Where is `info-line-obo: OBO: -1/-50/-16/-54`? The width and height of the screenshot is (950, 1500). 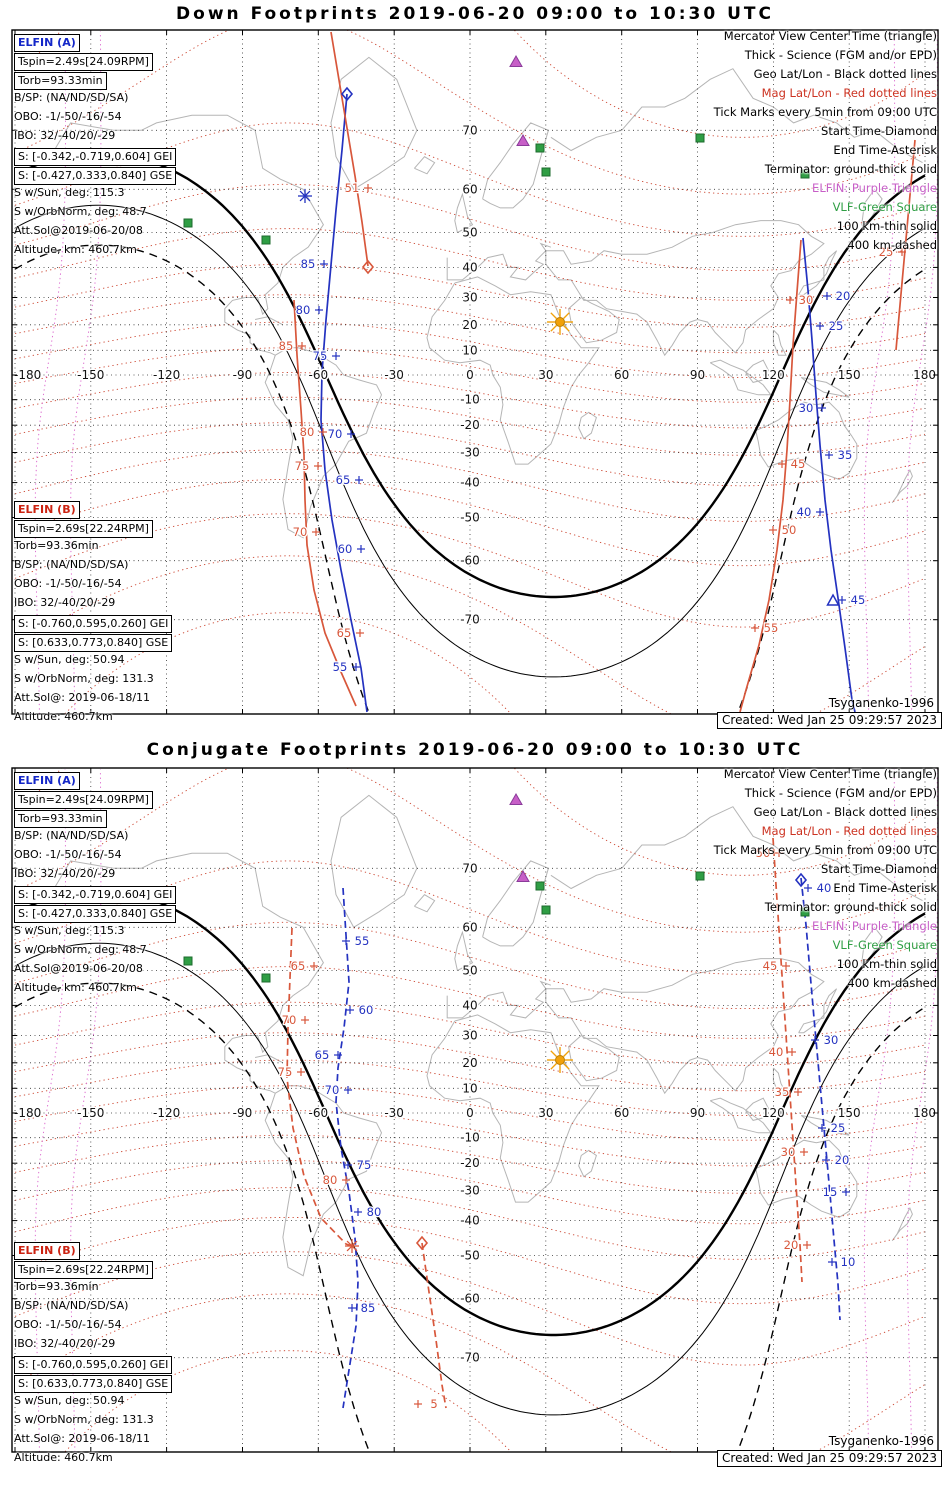
info-line-obo: OBO: -1/-50/-16/-54 is located at coordinates (68, 1324).